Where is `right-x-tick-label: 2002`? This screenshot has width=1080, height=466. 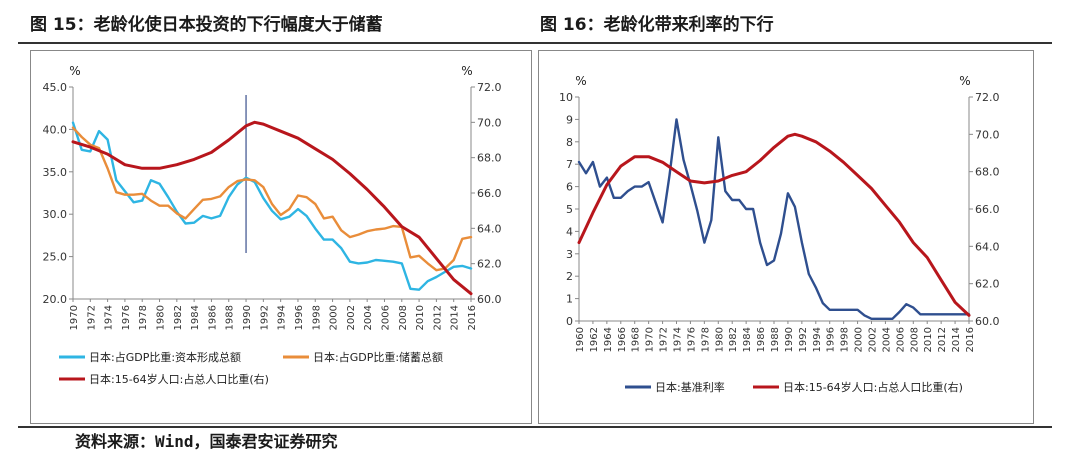
right-x-tick-label: 2002 is located at coordinates (873, 339).